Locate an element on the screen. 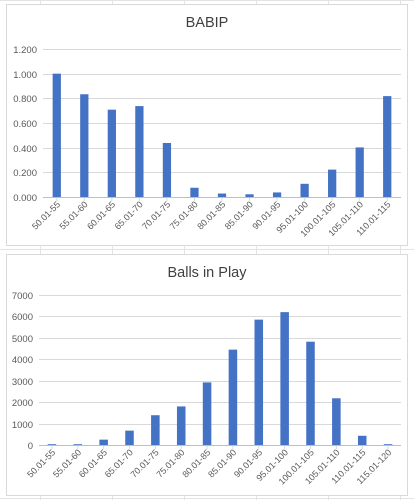 This screenshot has width=414, height=500. x-tick-label: 55.01-60 is located at coordinates (74, 215).